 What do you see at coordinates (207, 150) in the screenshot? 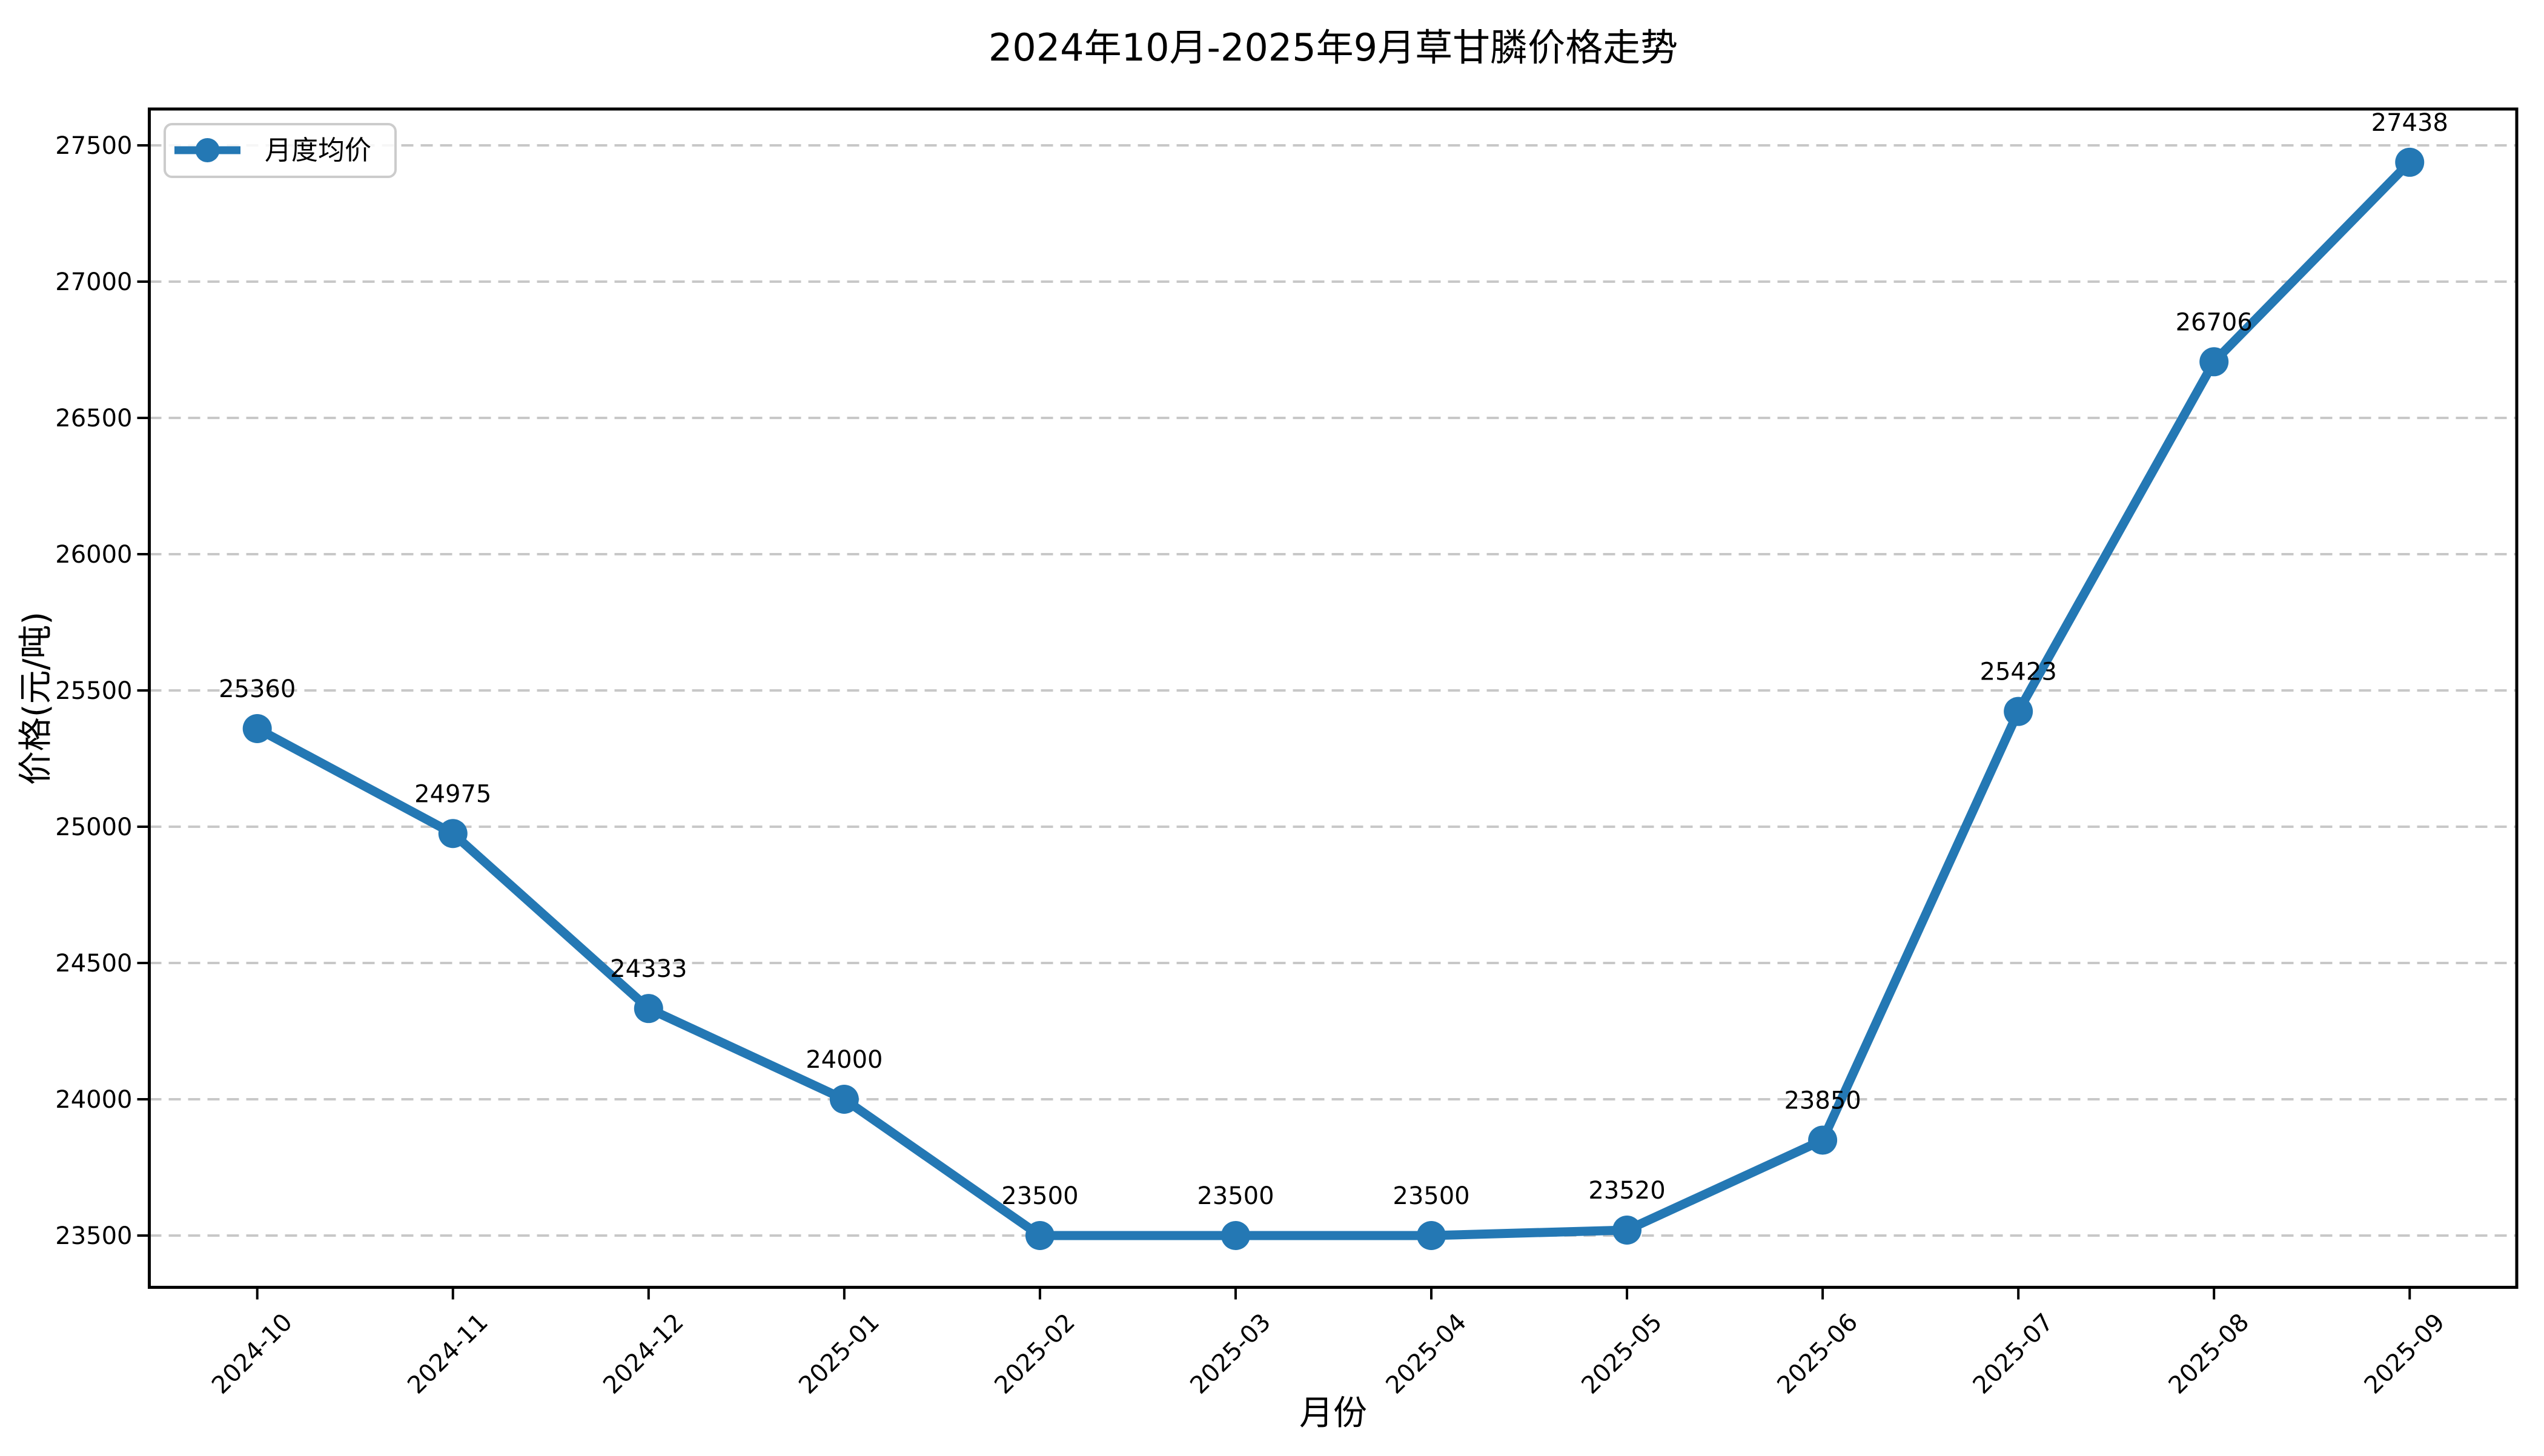
I see `legend-marker-icon` at bounding box center [207, 150].